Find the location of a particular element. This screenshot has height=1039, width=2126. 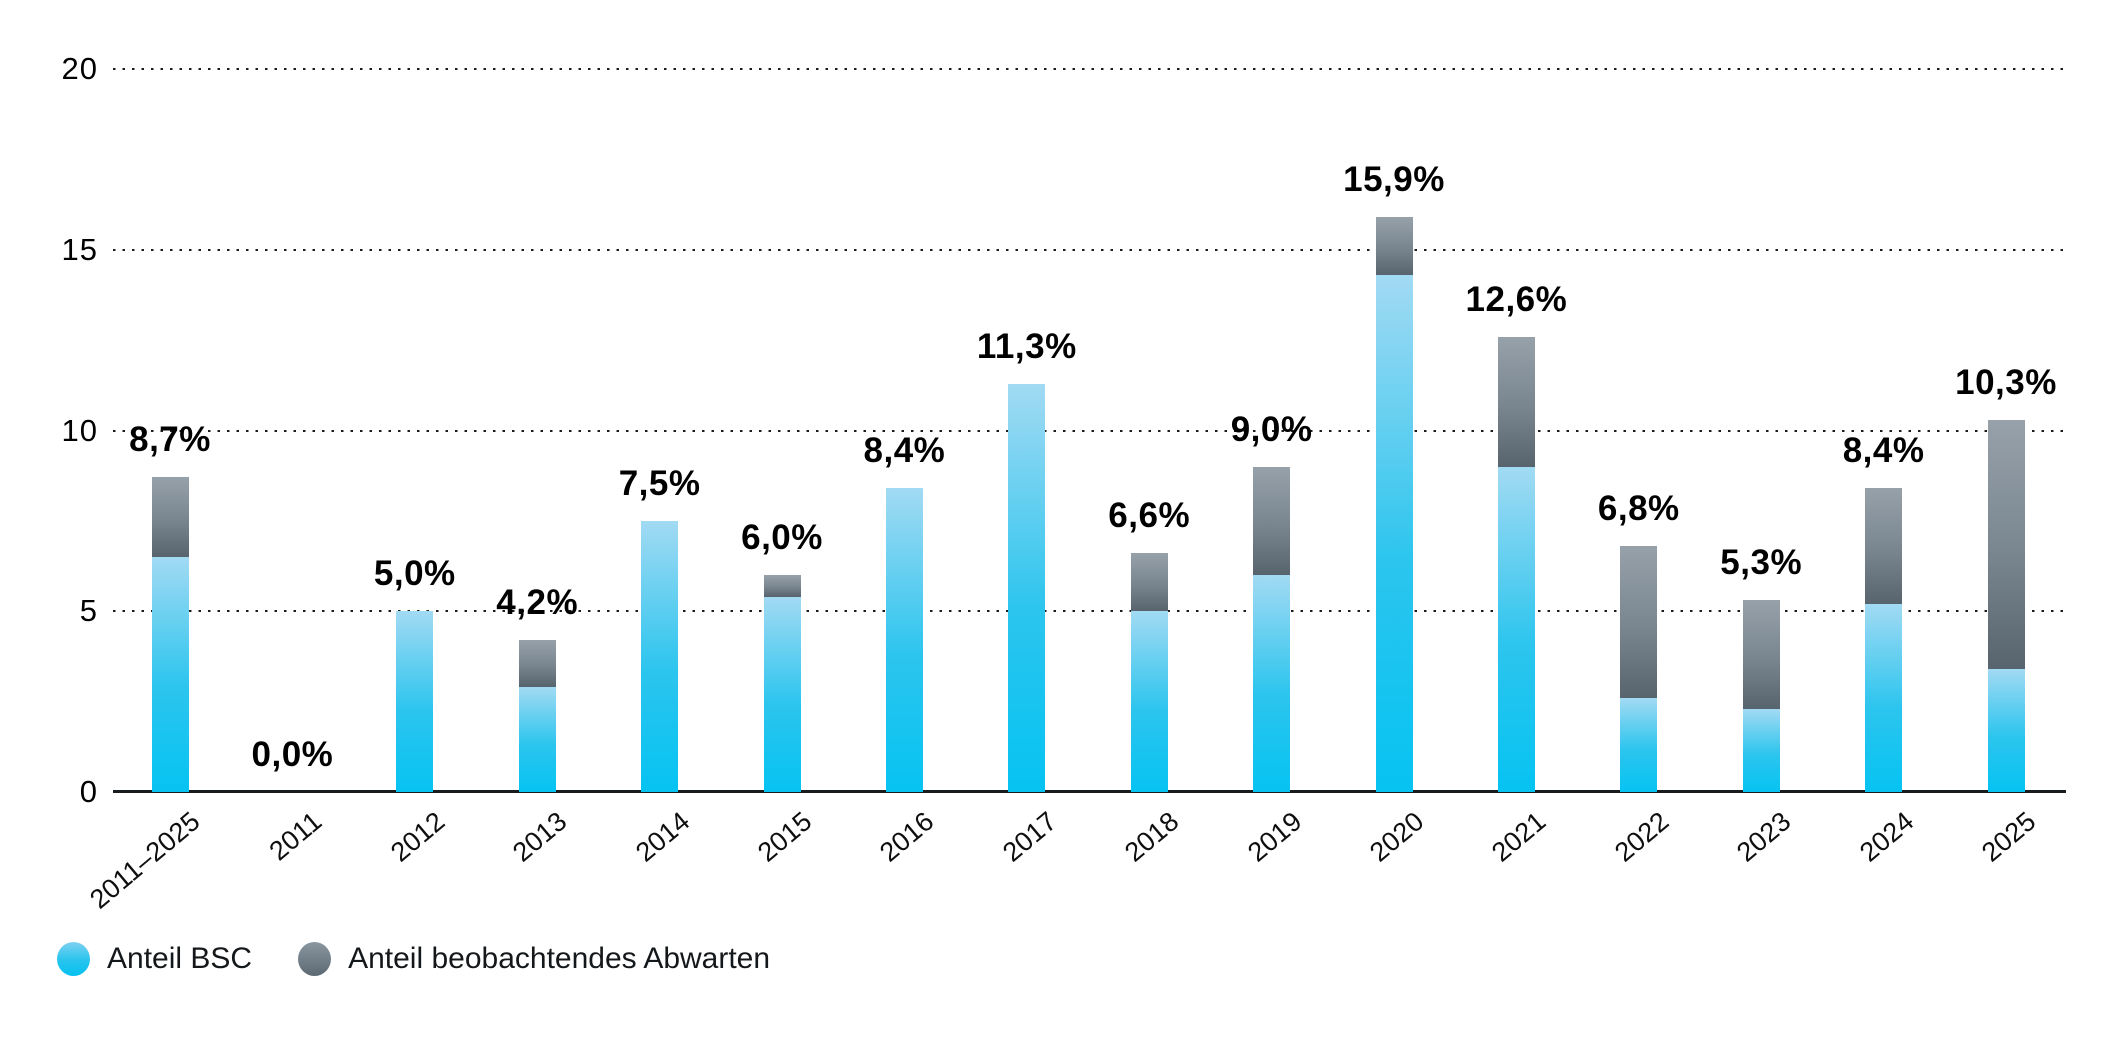

total-label-2024: 8,4% is located at coordinates (1883, 451).